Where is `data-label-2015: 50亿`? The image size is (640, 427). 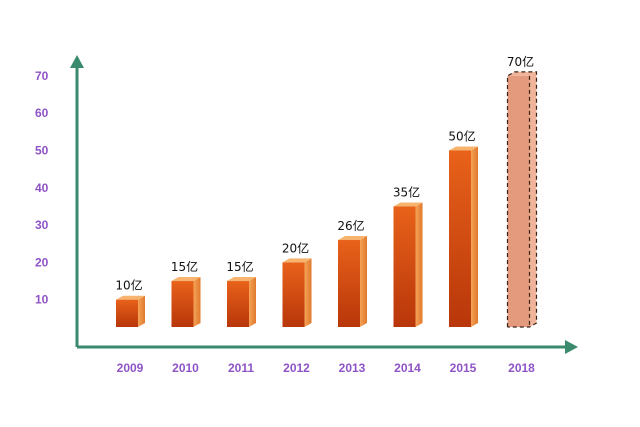 data-label-2015: 50亿 is located at coordinates (461, 136).